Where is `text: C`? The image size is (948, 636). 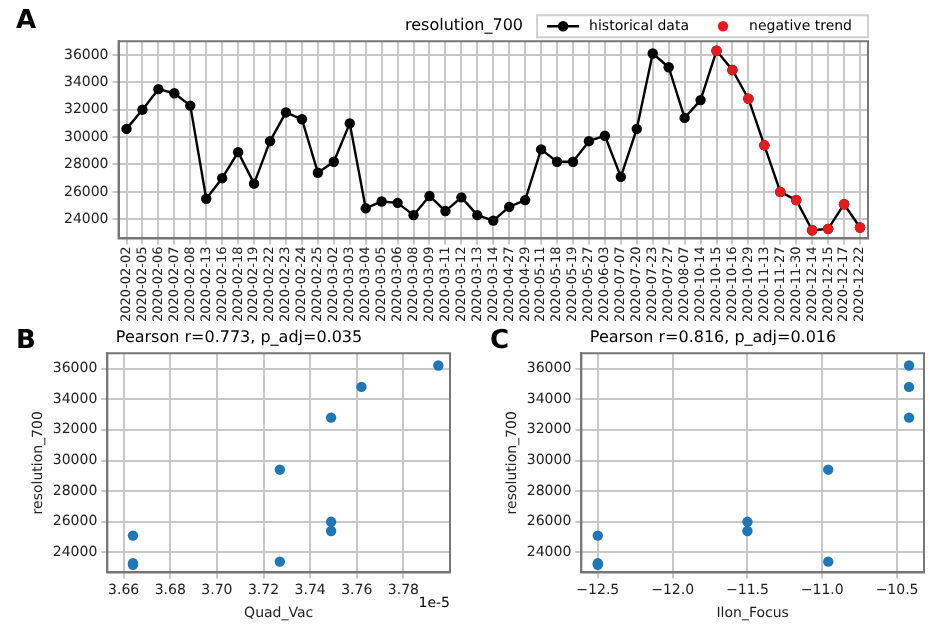 text: C is located at coordinates (500, 340).